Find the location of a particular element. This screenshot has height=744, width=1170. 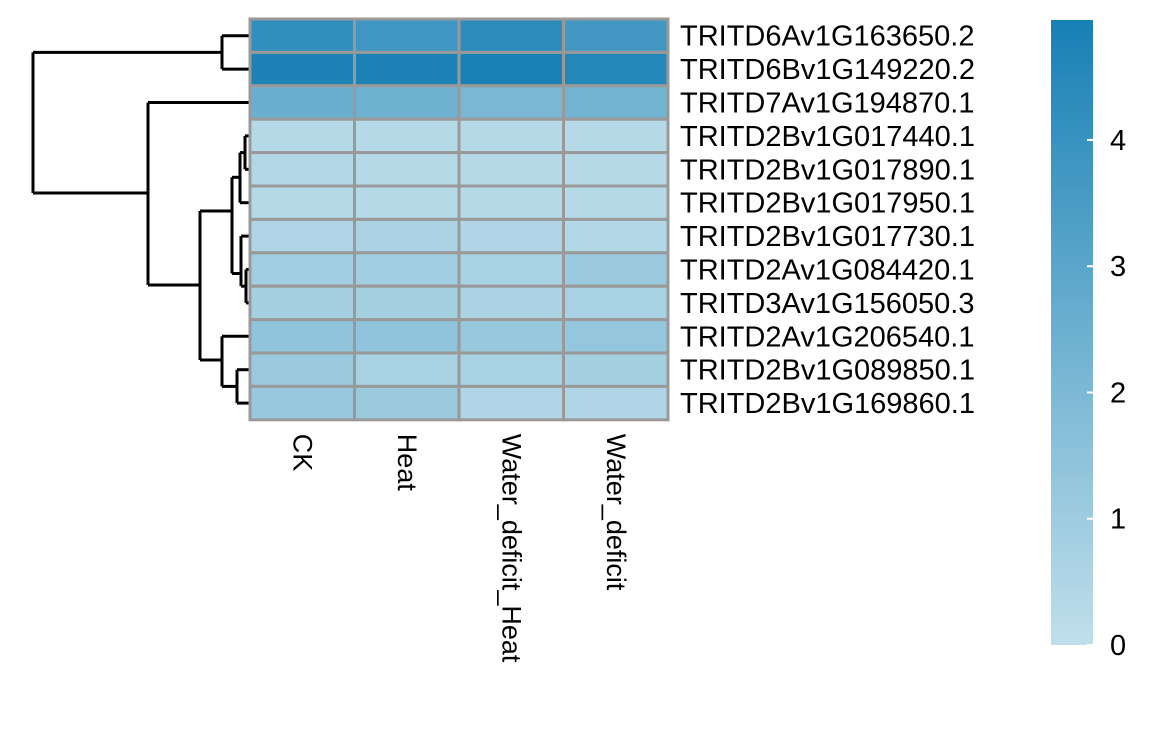

column-label: Water_deficit_Heat is located at coordinates (511, 548).